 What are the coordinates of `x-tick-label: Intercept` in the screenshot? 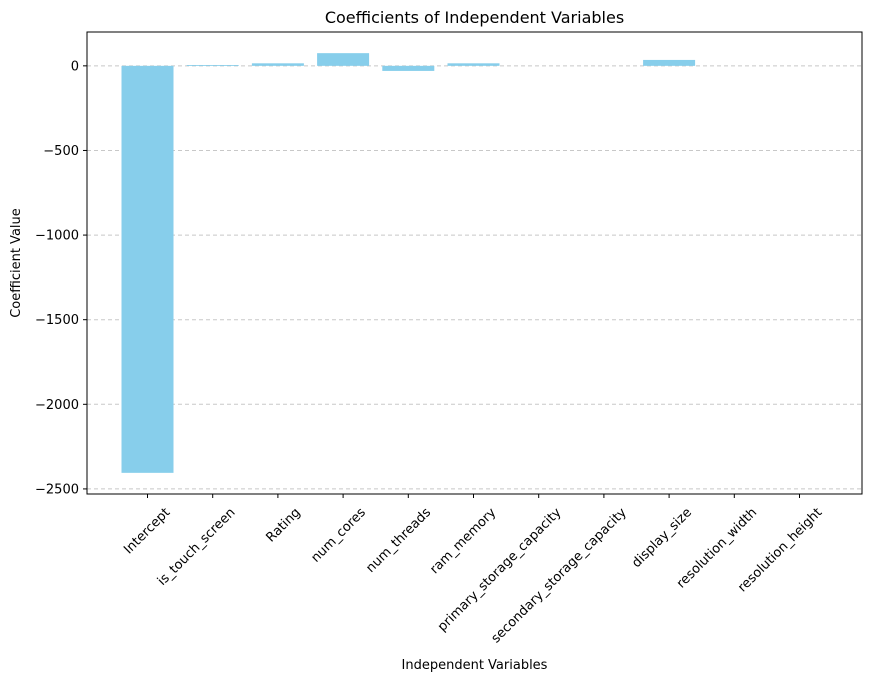 It's located at (147, 531).